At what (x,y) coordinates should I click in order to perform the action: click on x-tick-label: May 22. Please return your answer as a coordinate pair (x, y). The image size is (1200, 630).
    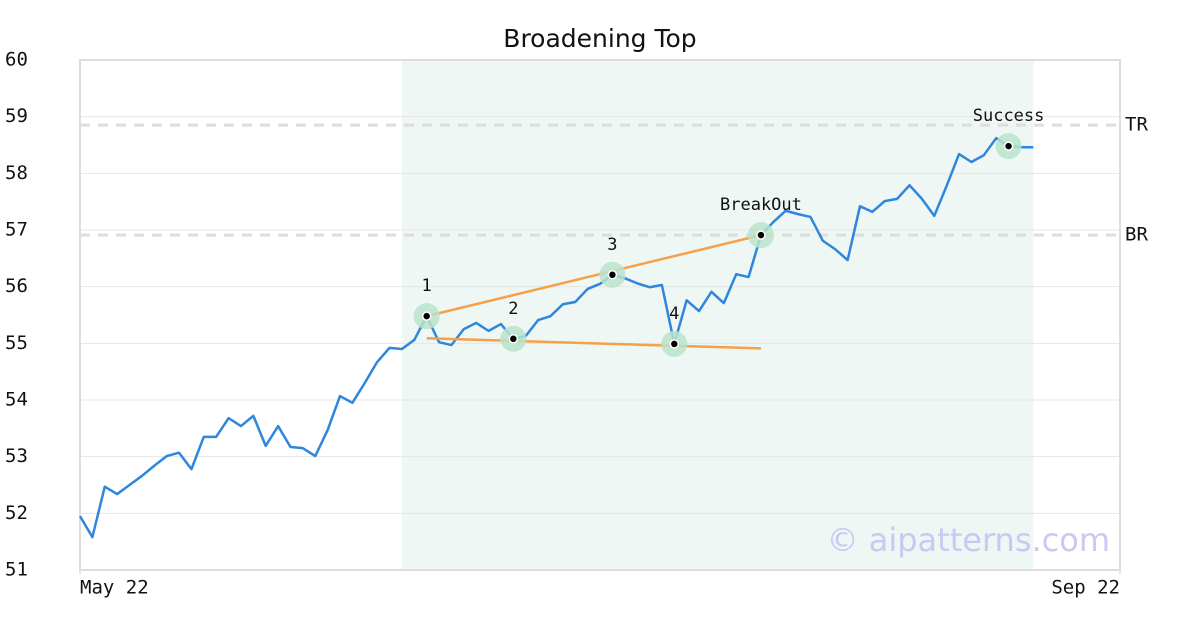
    Looking at the image, I should click on (114, 588).